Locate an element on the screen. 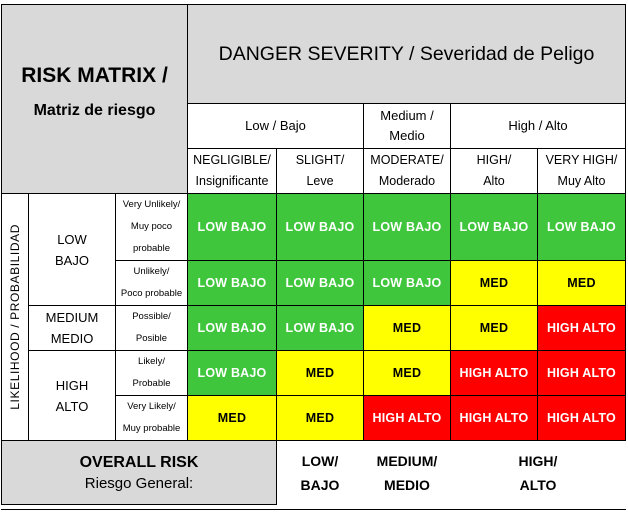  likelihood-row-unlikely: Unlikely/ Poco probable is located at coordinates (151, 283).